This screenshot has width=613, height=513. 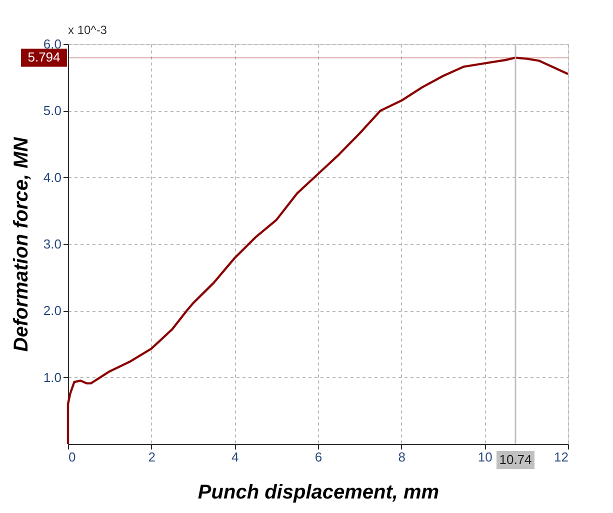 What do you see at coordinates (319, 493) in the screenshot?
I see `x-axis-title: Punch displacement, mm` at bounding box center [319, 493].